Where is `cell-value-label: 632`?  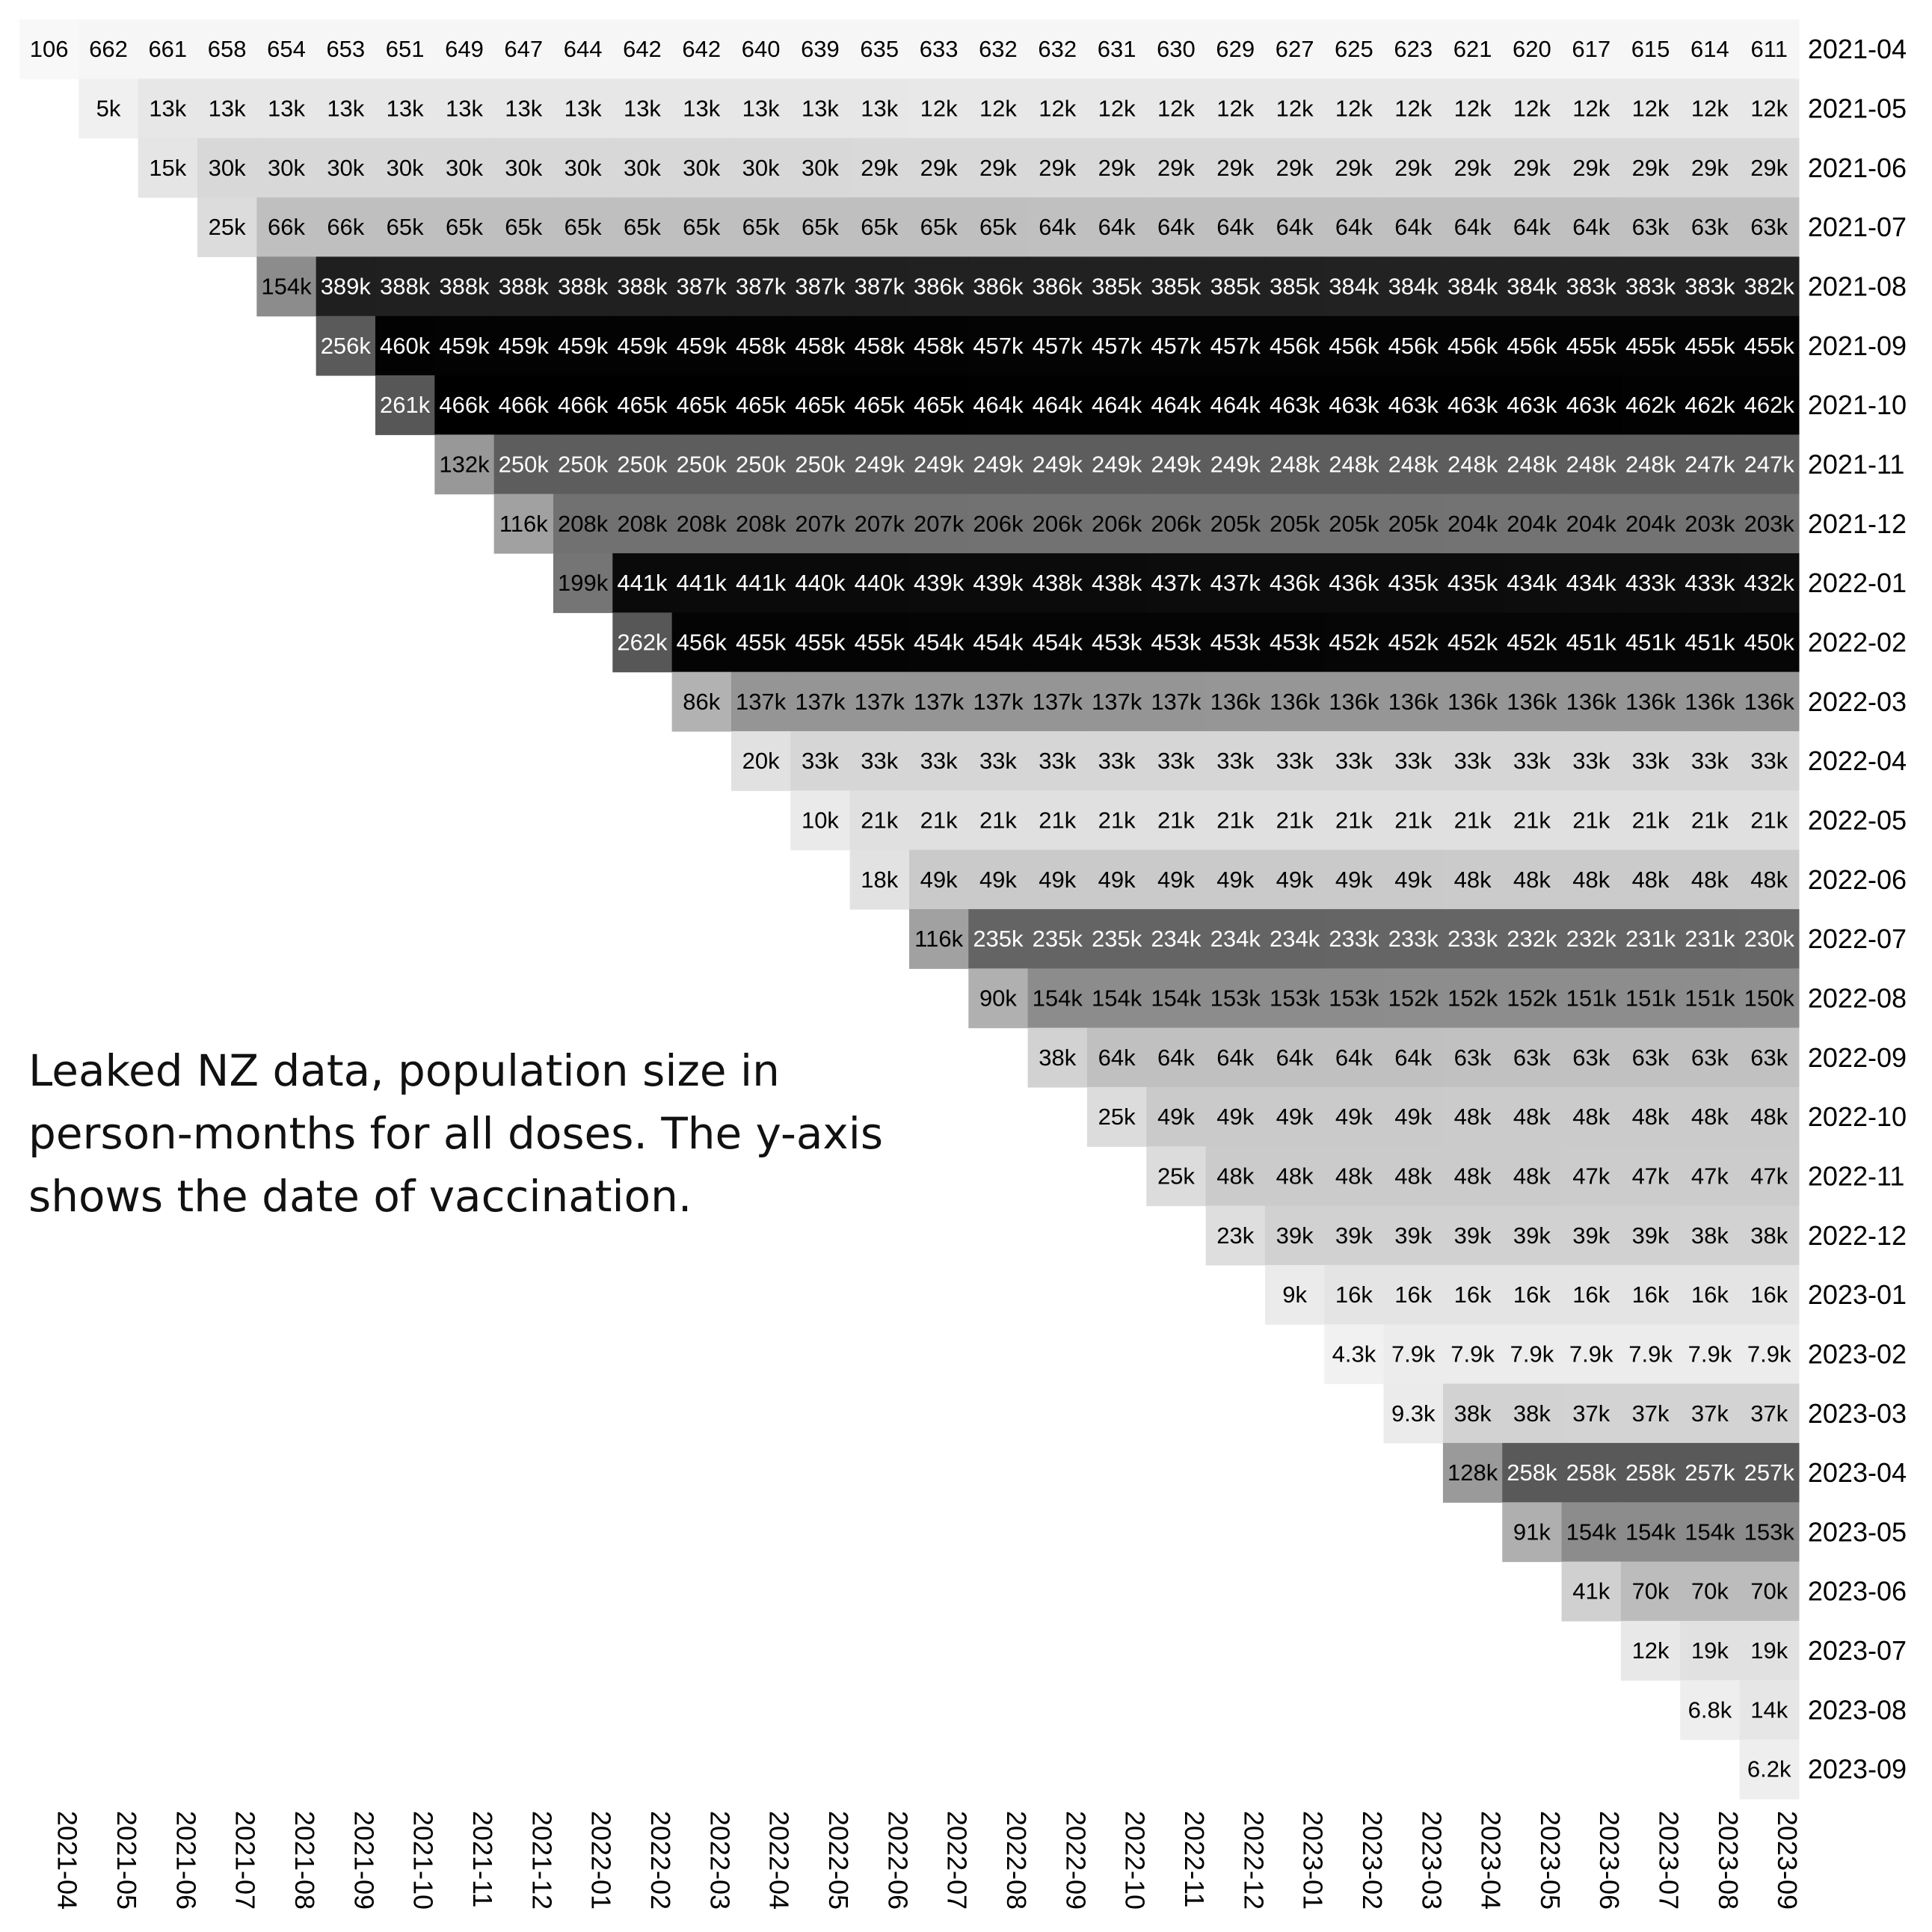
cell-value-label: 632 is located at coordinates (998, 49).